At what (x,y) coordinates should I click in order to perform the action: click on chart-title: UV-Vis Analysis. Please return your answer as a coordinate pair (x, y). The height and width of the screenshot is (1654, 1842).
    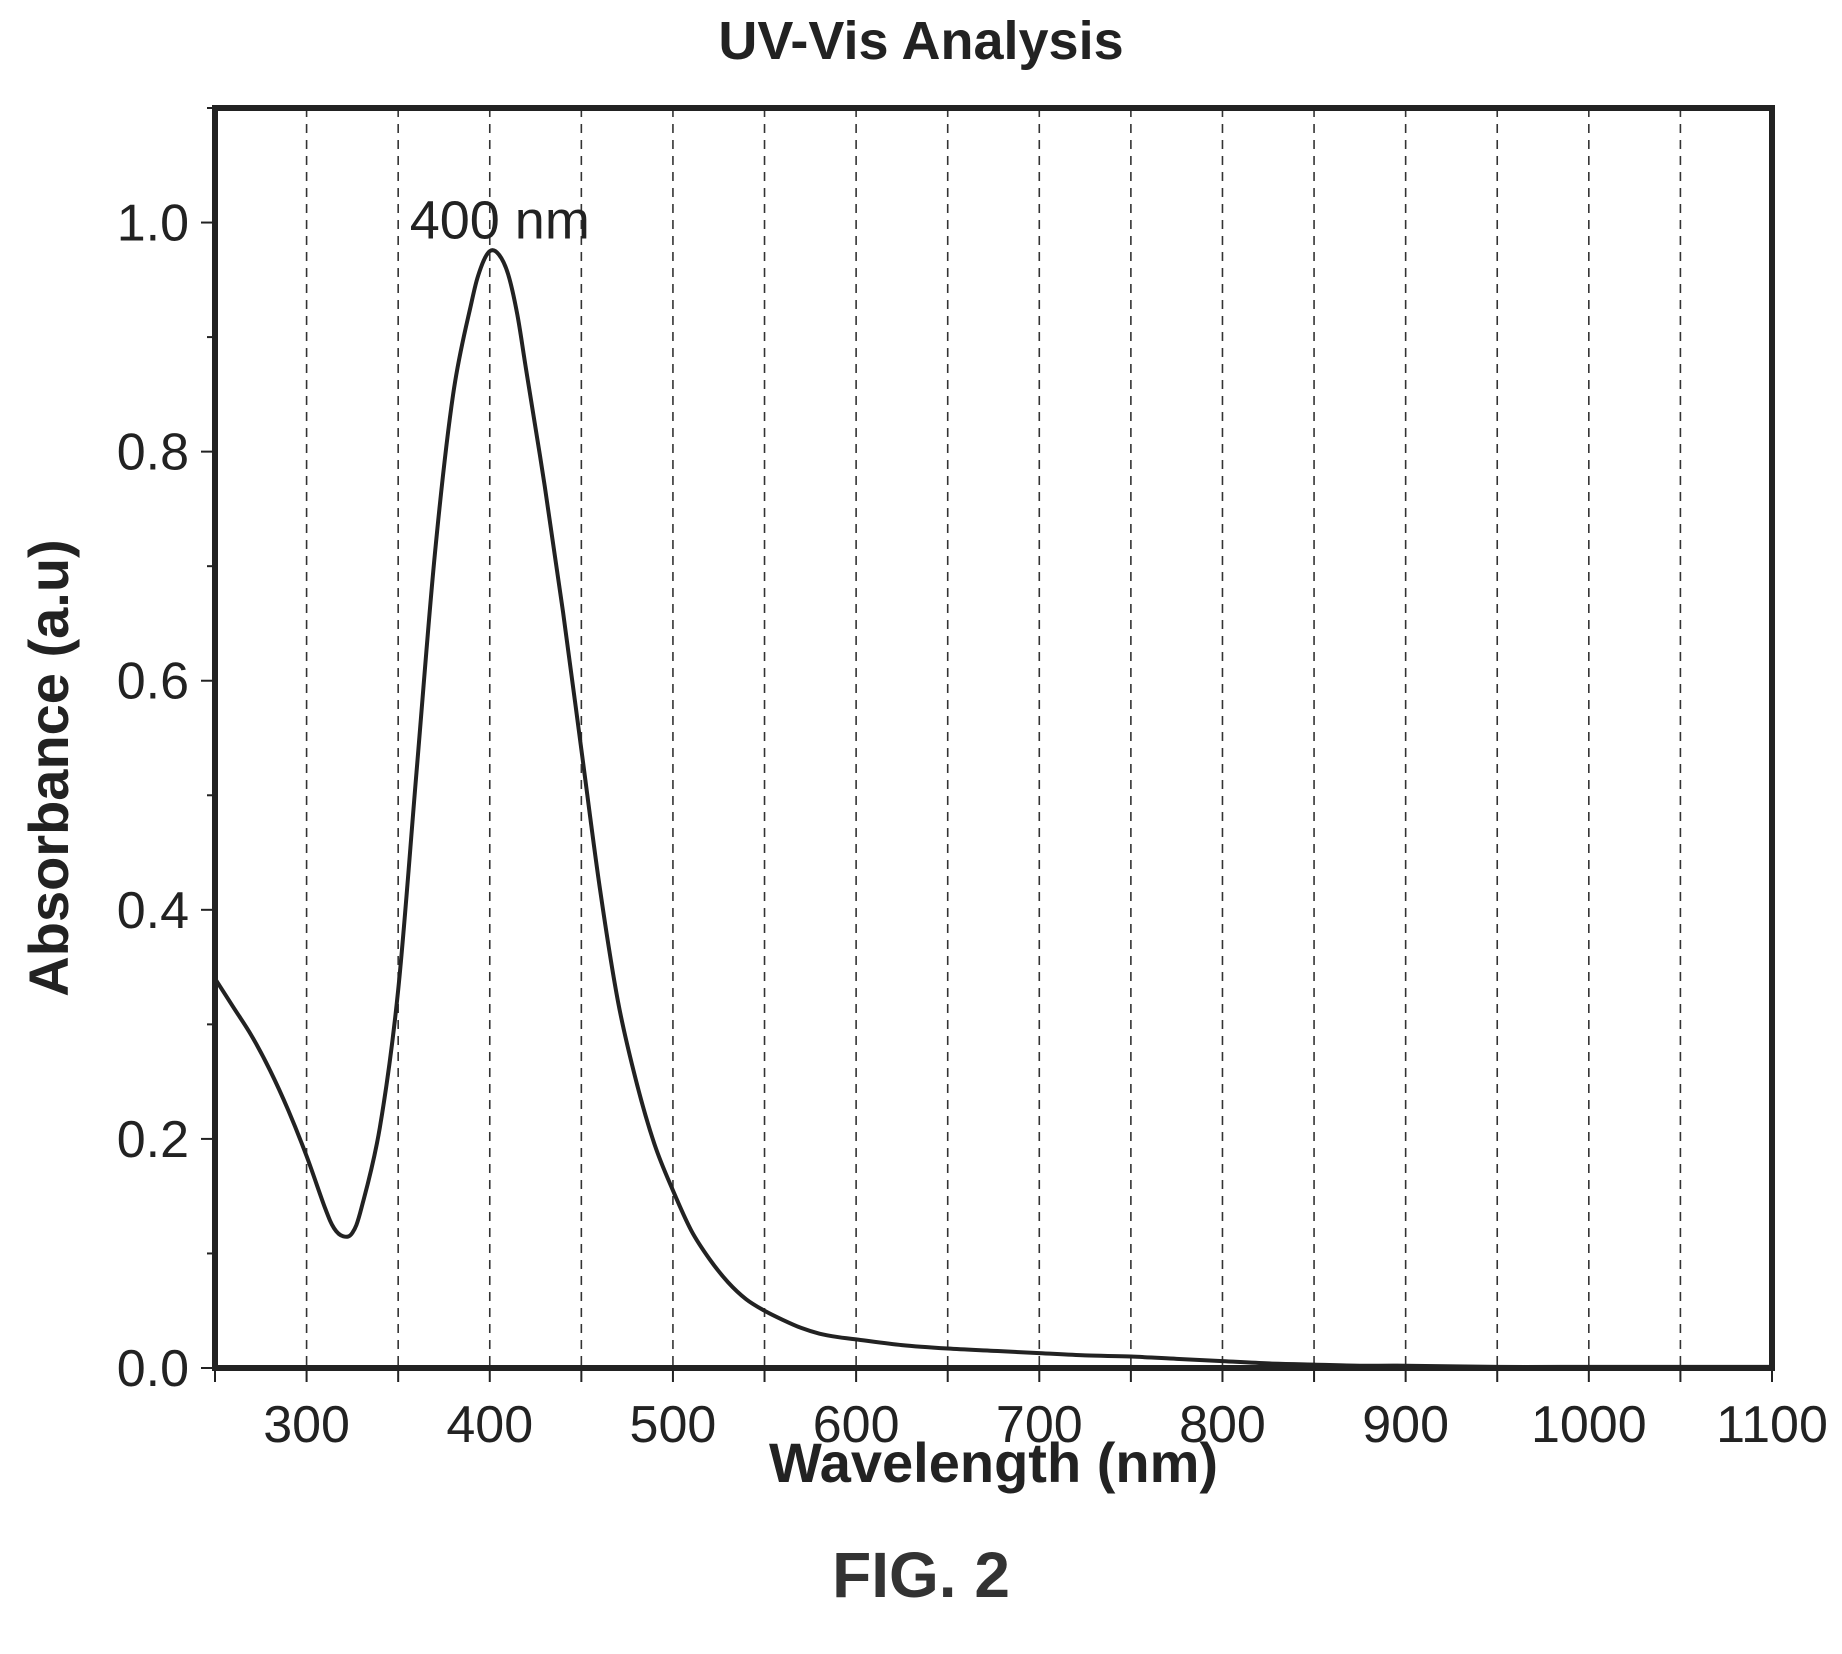
    Looking at the image, I should click on (921, 41).